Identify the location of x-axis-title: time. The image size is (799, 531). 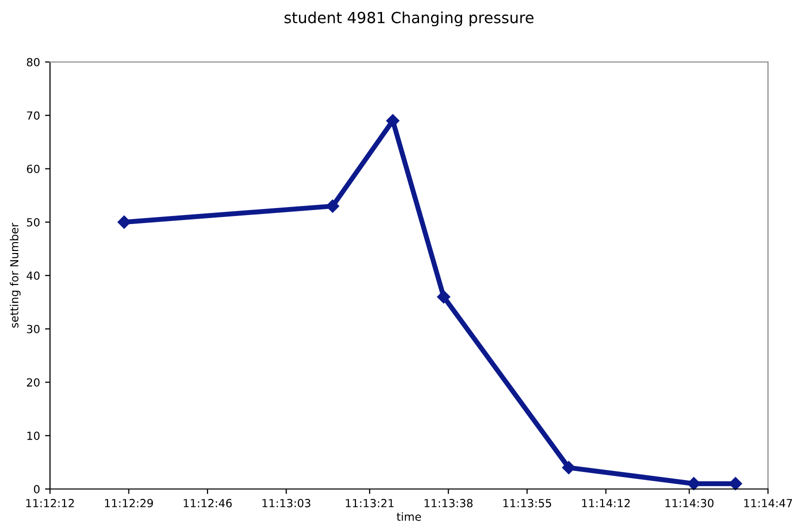
(408, 516).